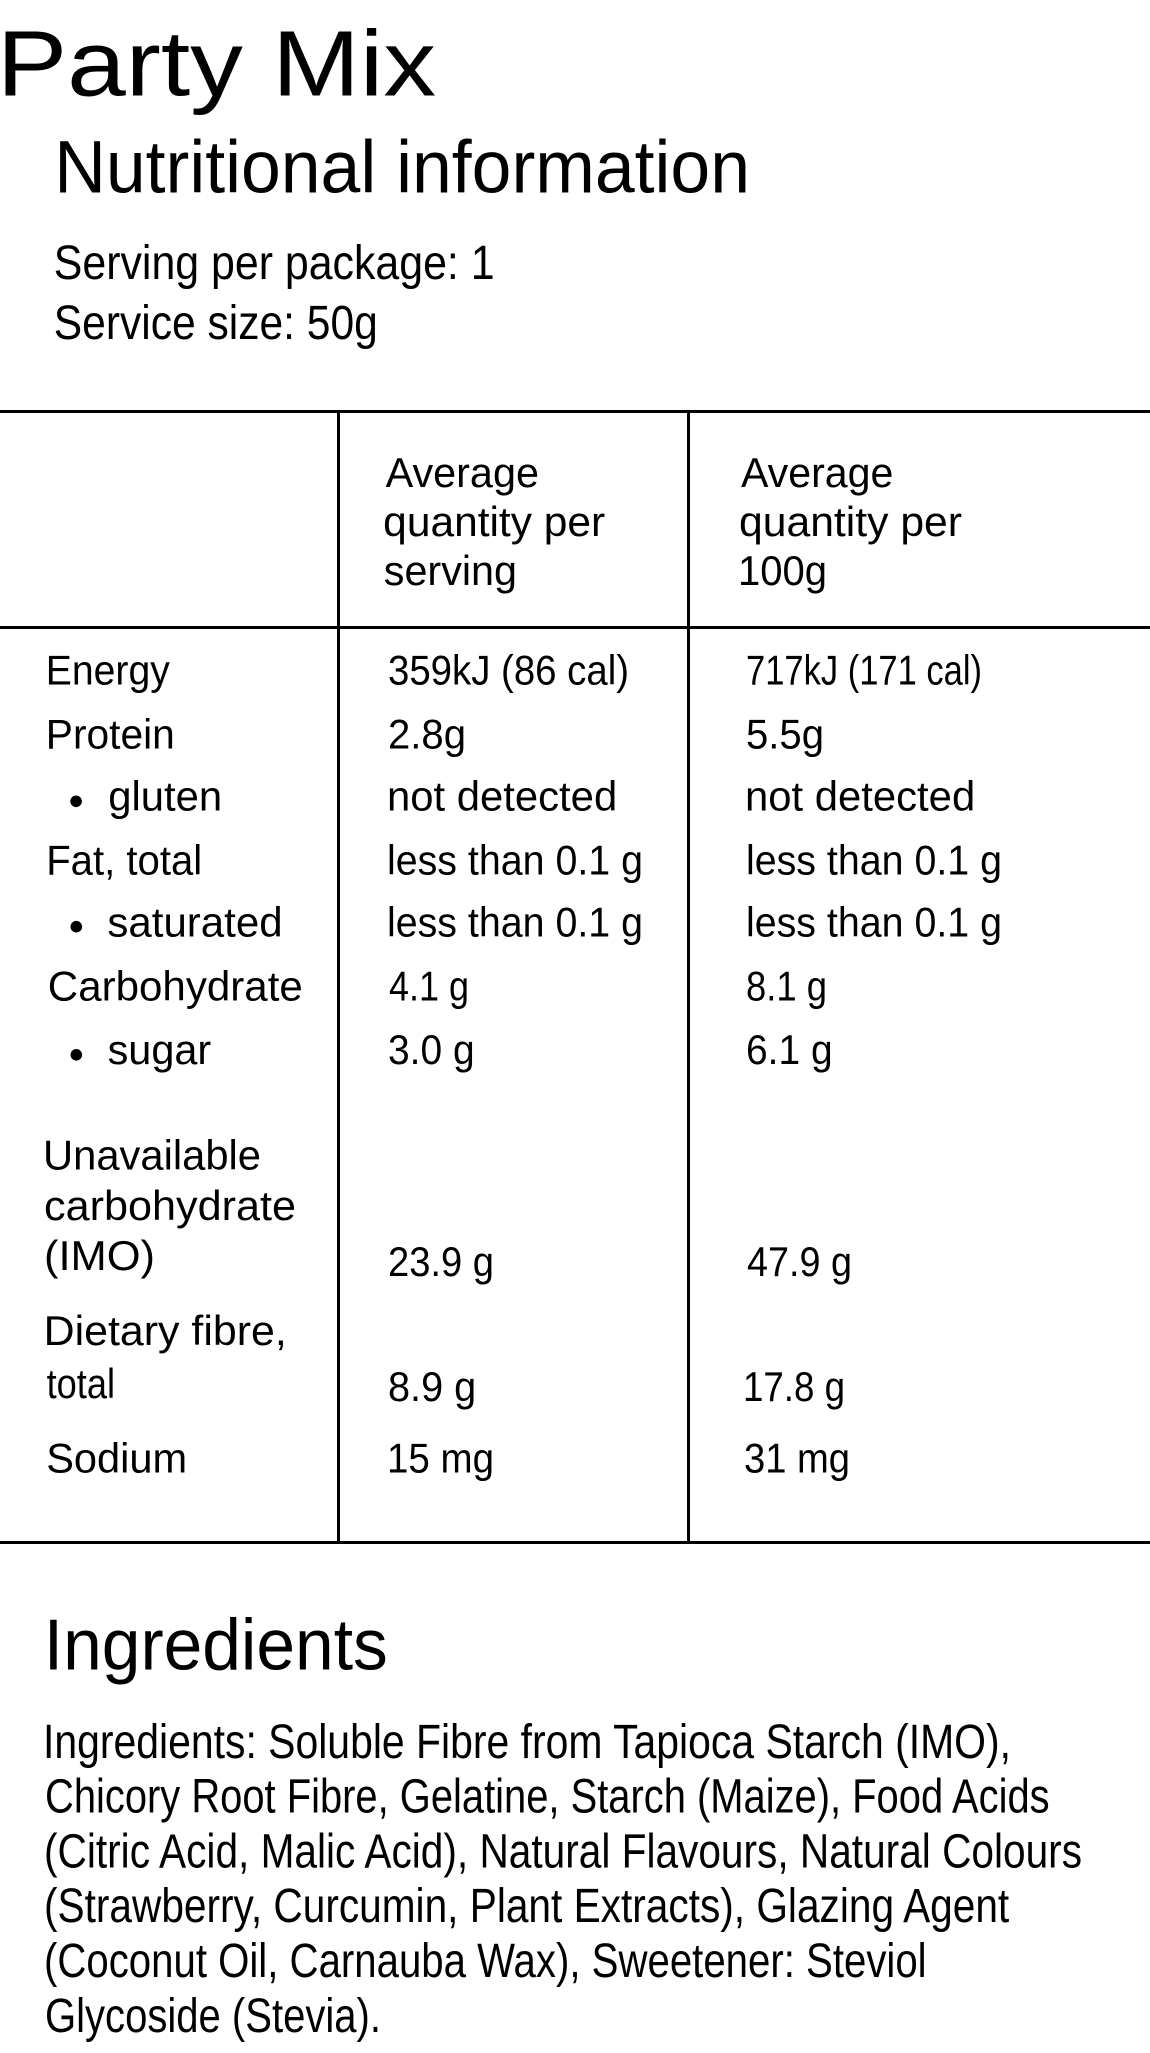 This screenshot has width=1150, height=2053. I want to click on svg-text: 100g, so click(782, 570).